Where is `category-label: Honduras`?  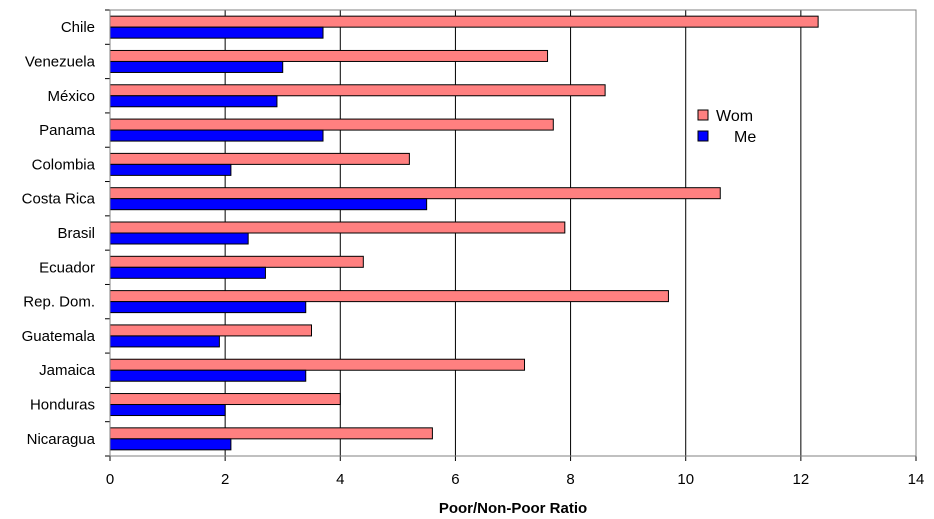 category-label: Honduras is located at coordinates (62, 405).